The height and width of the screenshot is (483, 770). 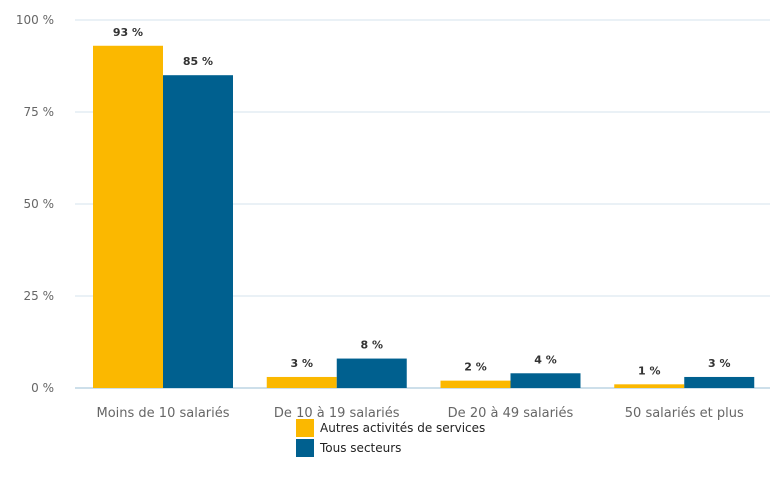 What do you see at coordinates (162, 413) in the screenshot?
I see `x-tick-label: Moins de 10 salariés` at bounding box center [162, 413].